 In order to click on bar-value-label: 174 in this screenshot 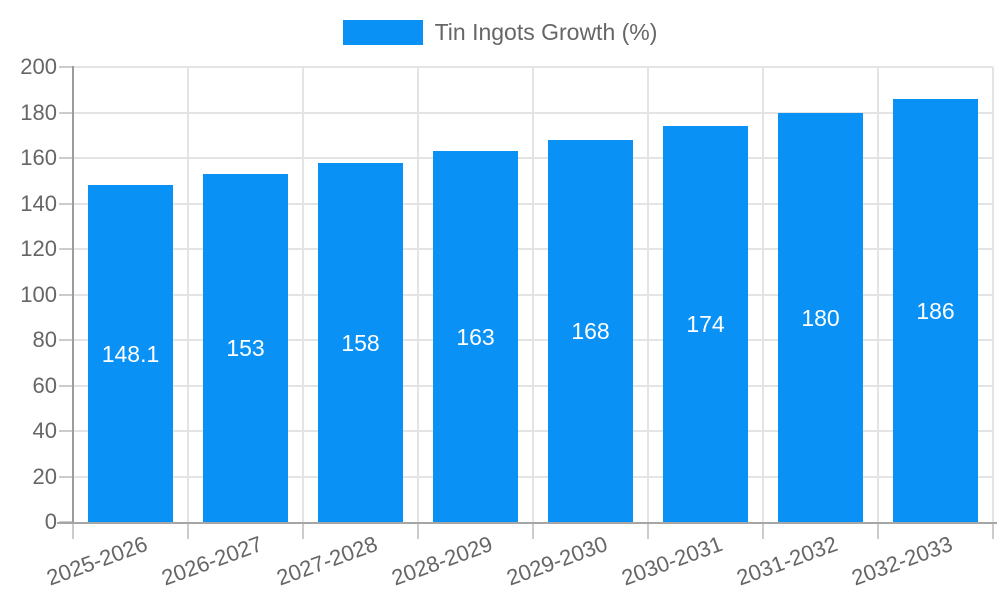, I will do `click(705, 324)`.